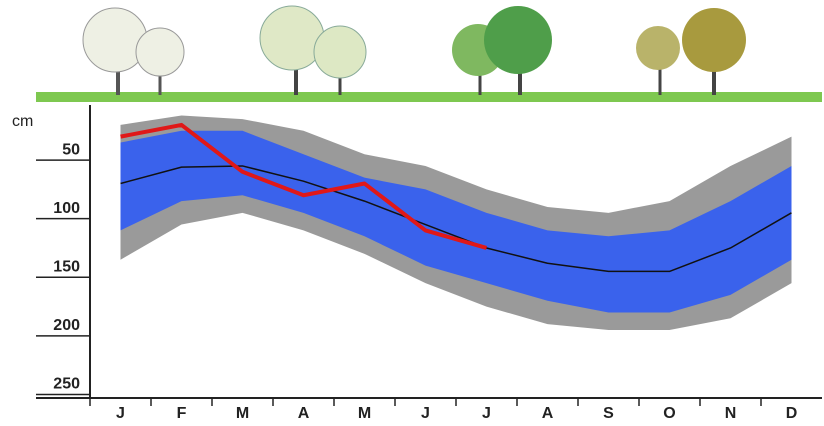  Describe the element at coordinates (66, 384) in the screenshot. I see `y-tick-label: 250` at that location.